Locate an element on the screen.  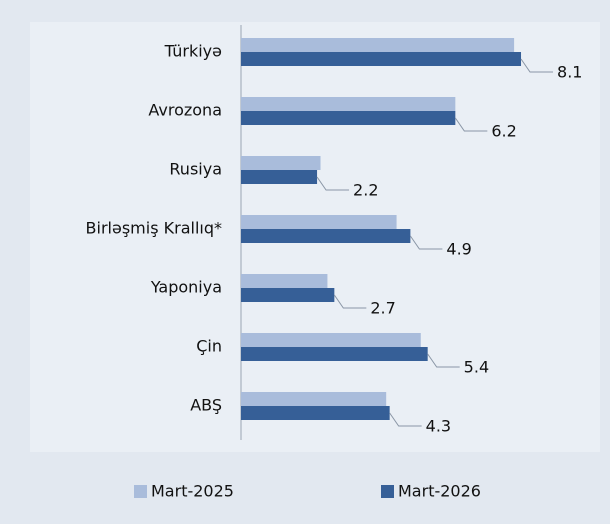
y-tick-label: Çin is located at coordinates (209, 346).